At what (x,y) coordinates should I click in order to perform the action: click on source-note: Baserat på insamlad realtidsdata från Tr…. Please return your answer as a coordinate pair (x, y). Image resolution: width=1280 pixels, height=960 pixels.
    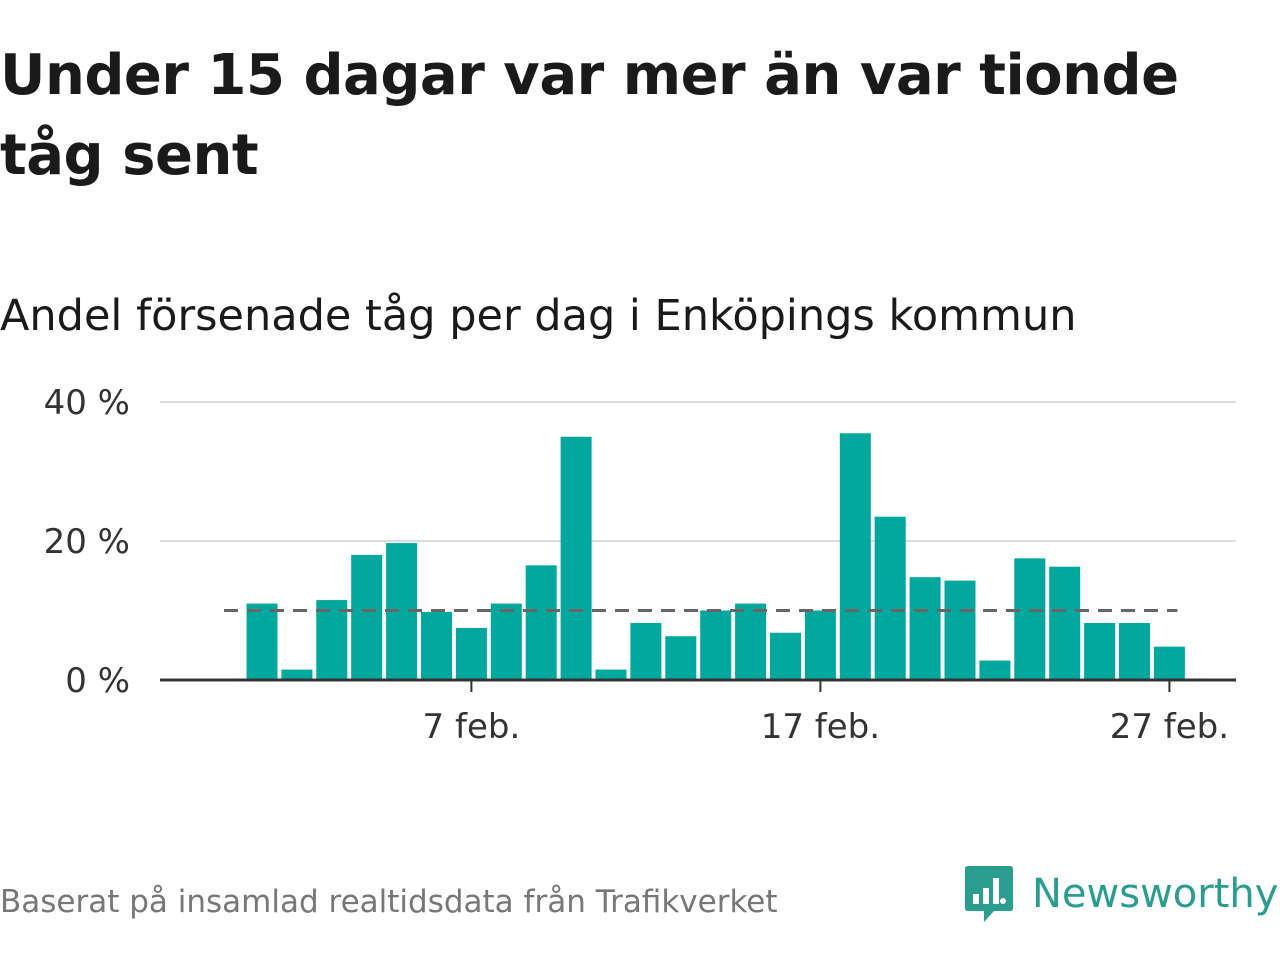
    Looking at the image, I should click on (389, 902).